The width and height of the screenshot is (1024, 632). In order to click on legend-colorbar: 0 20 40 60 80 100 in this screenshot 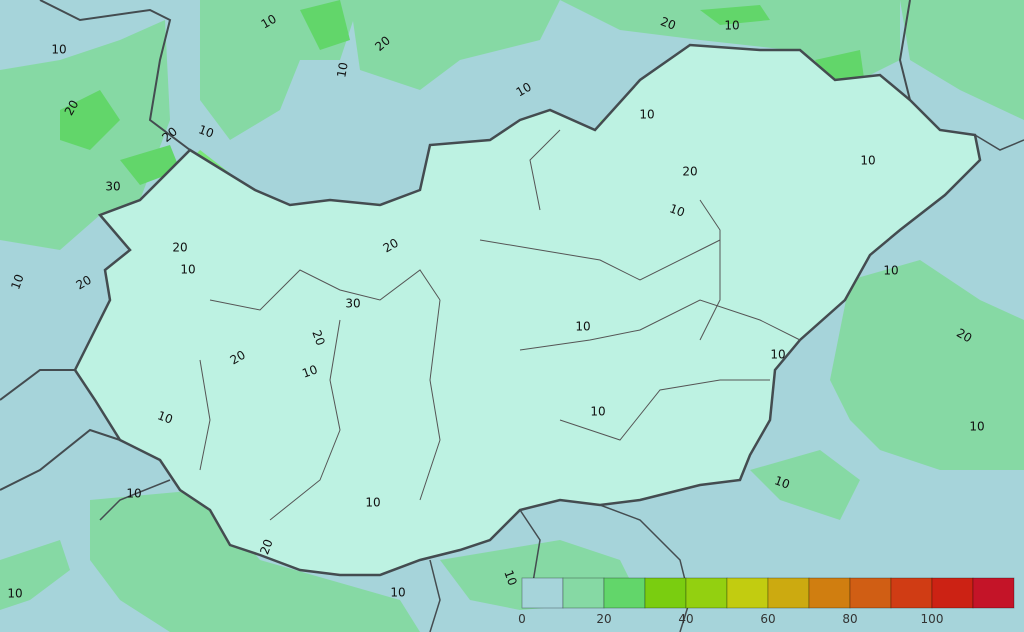, I will do `click(766, 601)`.